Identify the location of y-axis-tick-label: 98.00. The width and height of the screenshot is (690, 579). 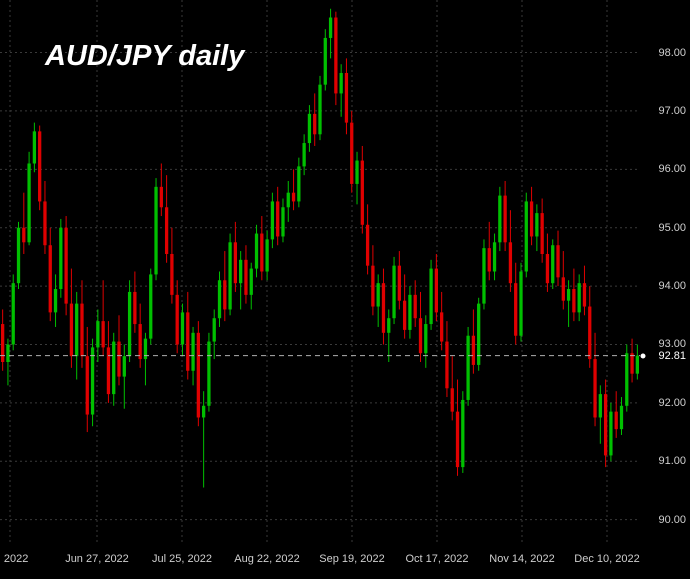
(672, 52).